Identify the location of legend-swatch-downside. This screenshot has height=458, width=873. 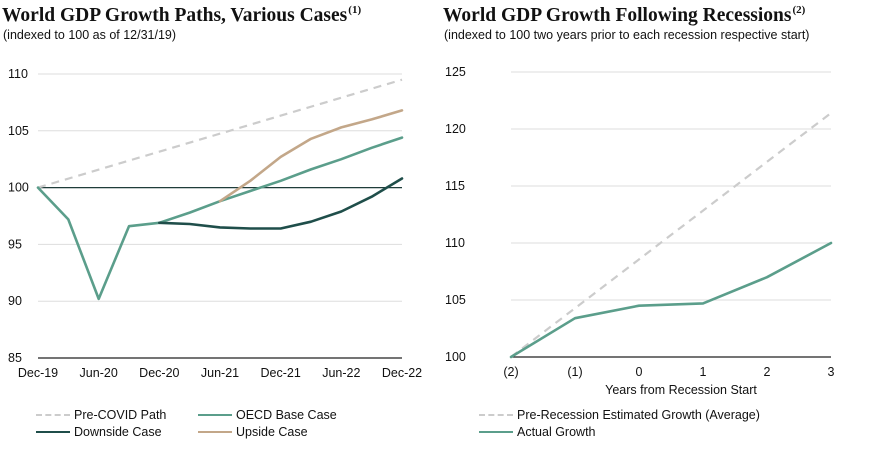
(53, 432).